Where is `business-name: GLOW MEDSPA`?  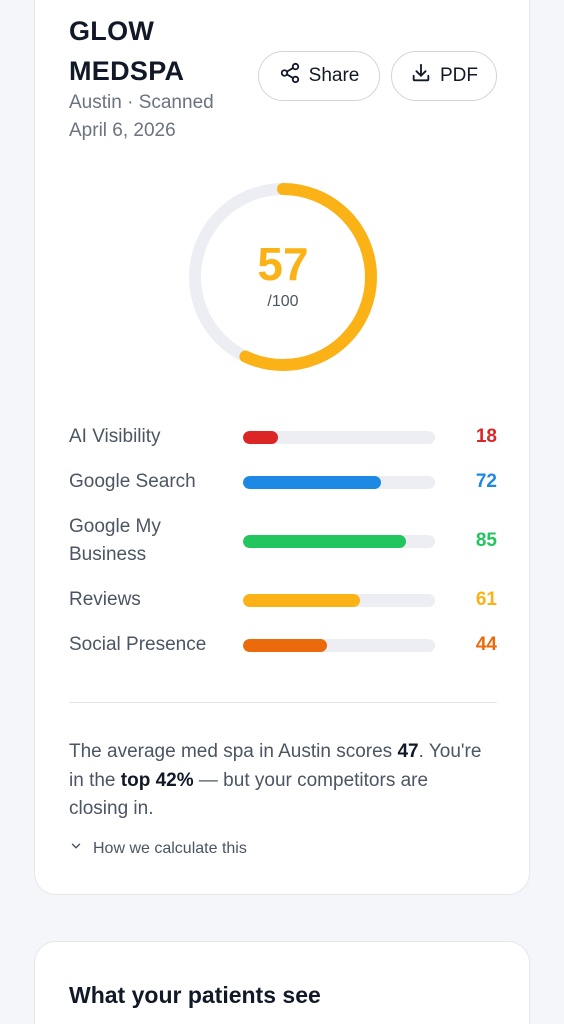 business-name: GLOW MEDSPA is located at coordinates (127, 51).